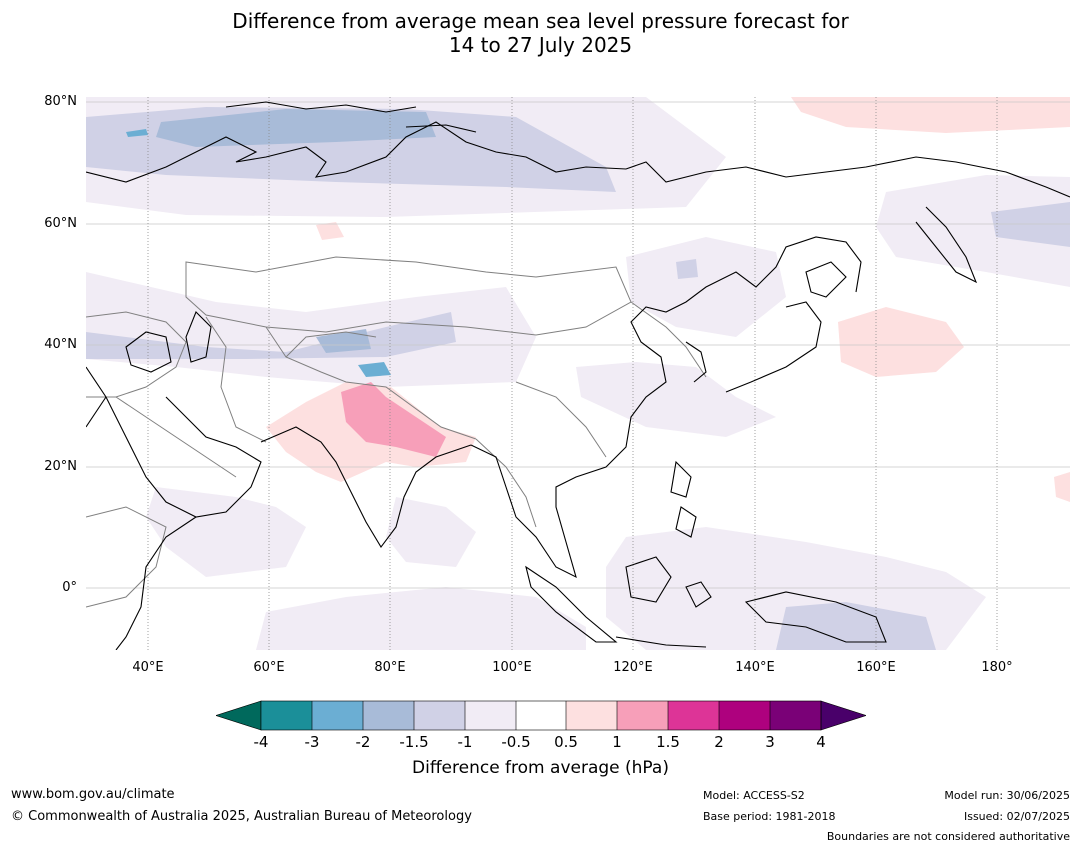  I want to click on colorbar-label: Difference from average (hPa), so click(540, 768).